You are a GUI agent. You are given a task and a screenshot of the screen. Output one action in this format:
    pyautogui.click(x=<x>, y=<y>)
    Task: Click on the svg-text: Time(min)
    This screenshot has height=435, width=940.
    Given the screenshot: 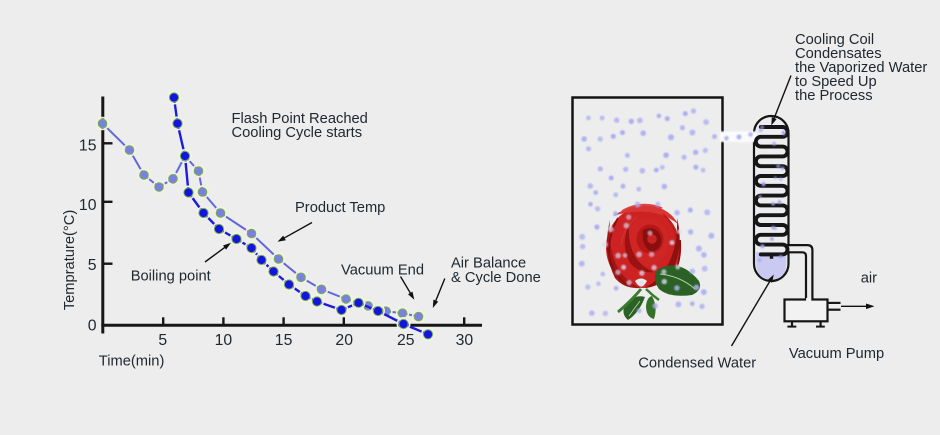 What is the action you would take?
    pyautogui.click(x=132, y=362)
    